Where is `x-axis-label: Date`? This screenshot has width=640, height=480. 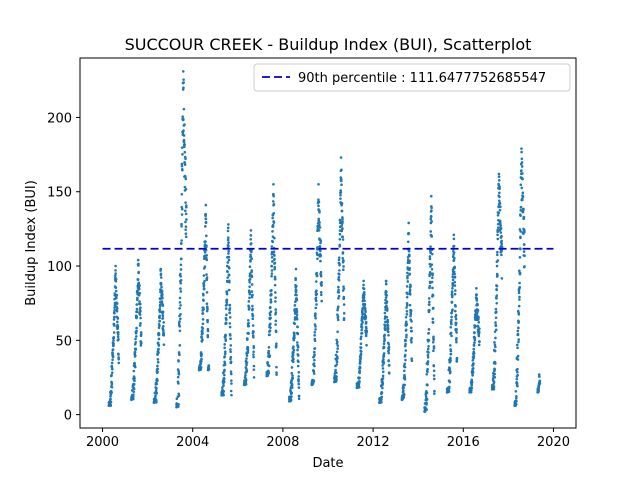 x-axis-label: Date is located at coordinates (327, 463).